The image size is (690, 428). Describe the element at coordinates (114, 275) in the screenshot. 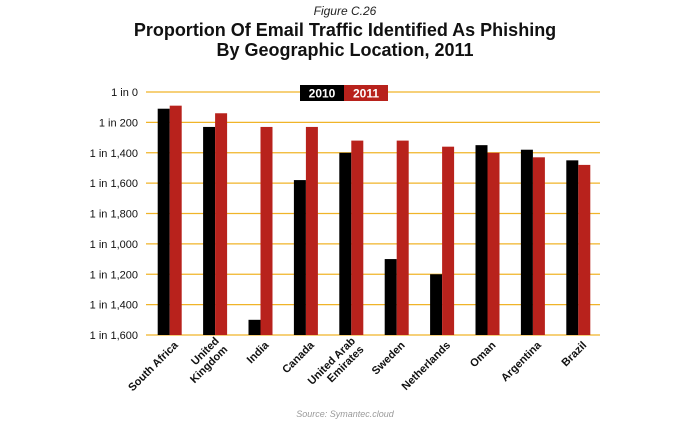

I see `y-tick-label: 1 in 1,200` at that location.